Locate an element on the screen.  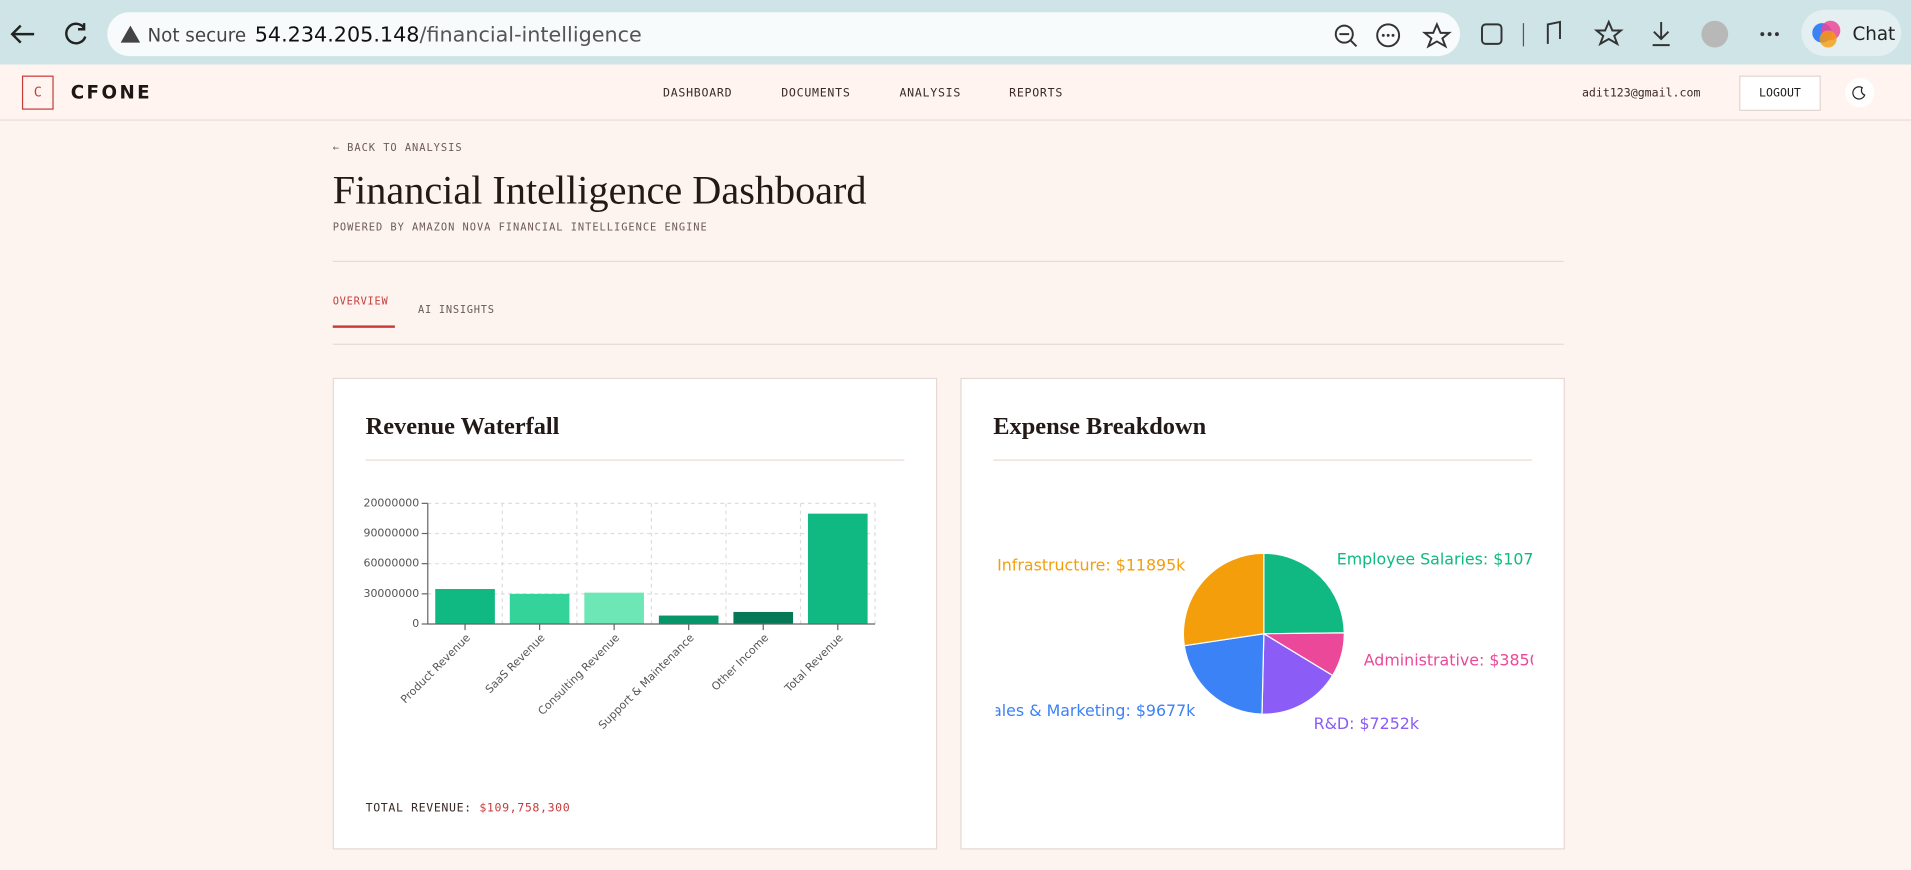
copilot-icon is located at coordinates (1826, 34).